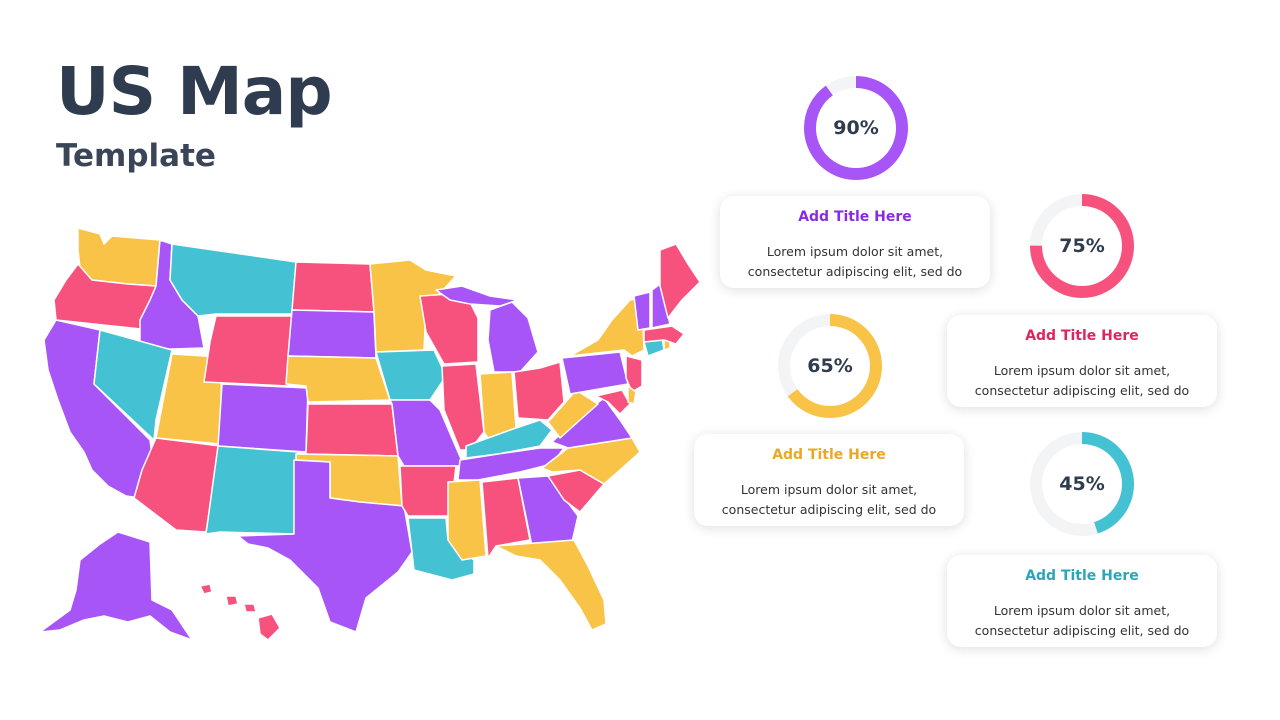  I want to click on percent-label: 90%, so click(856, 128).